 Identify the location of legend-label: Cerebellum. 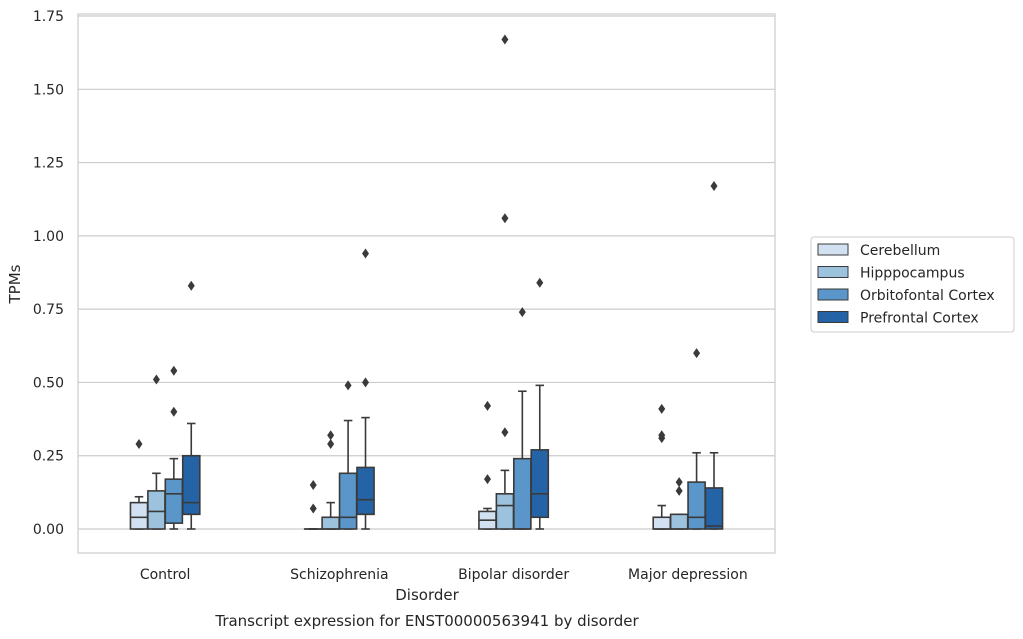
(900, 251).